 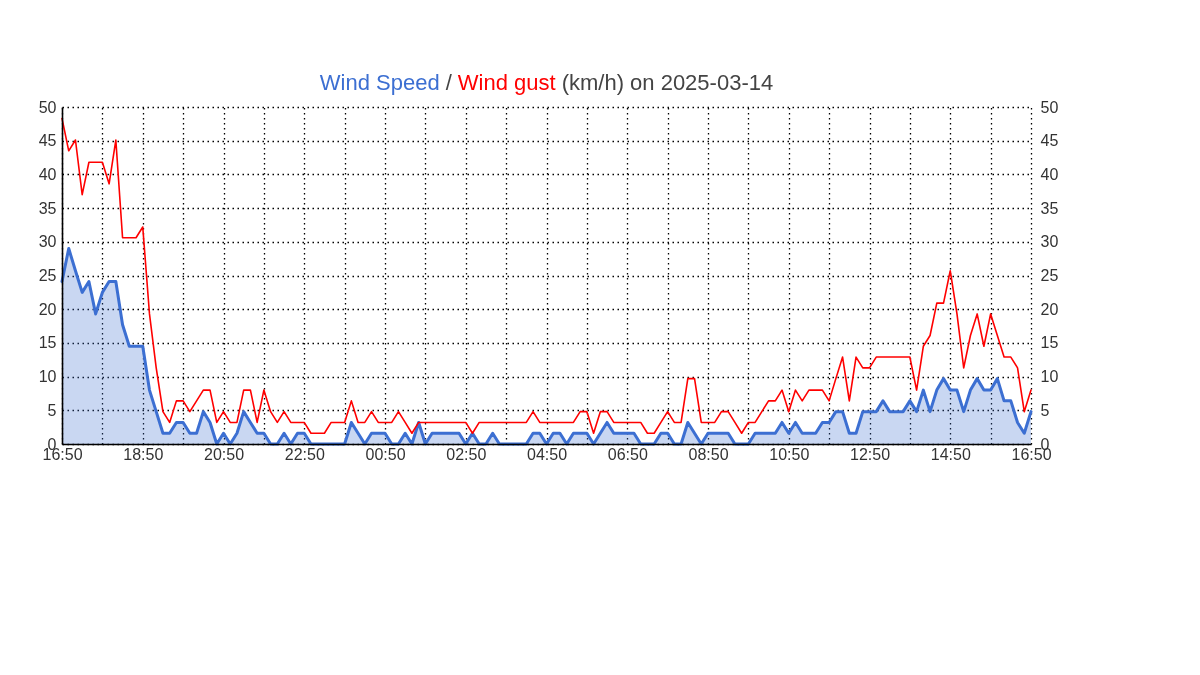 I want to click on y-tick-label: 30, so click(x=47, y=242).